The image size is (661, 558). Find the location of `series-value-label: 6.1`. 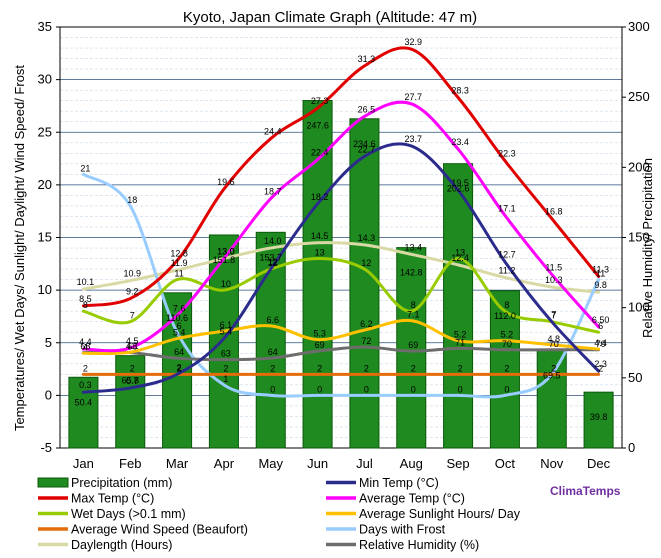

series-value-label: 6.1 is located at coordinates (226, 325).